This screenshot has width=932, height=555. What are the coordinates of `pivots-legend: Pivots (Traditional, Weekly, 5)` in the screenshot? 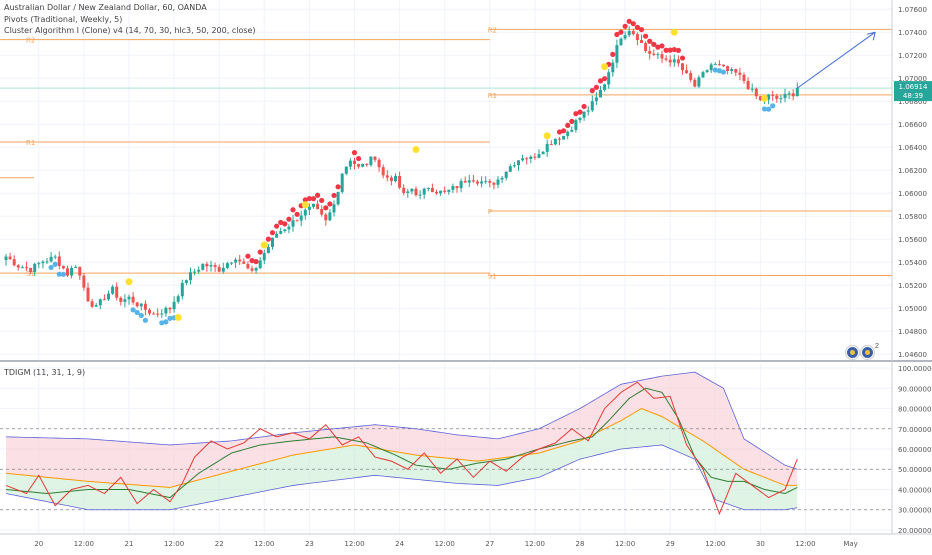 It's located at (63, 19).